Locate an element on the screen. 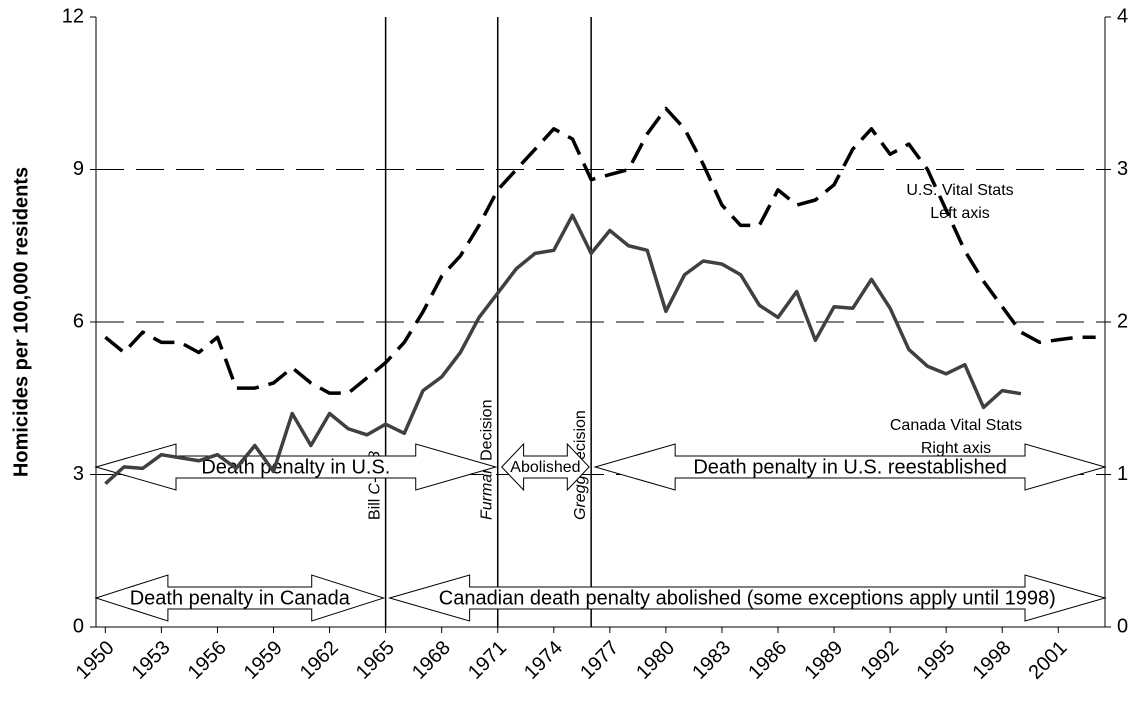  x-tick-label: 1959 is located at coordinates (263, 660).